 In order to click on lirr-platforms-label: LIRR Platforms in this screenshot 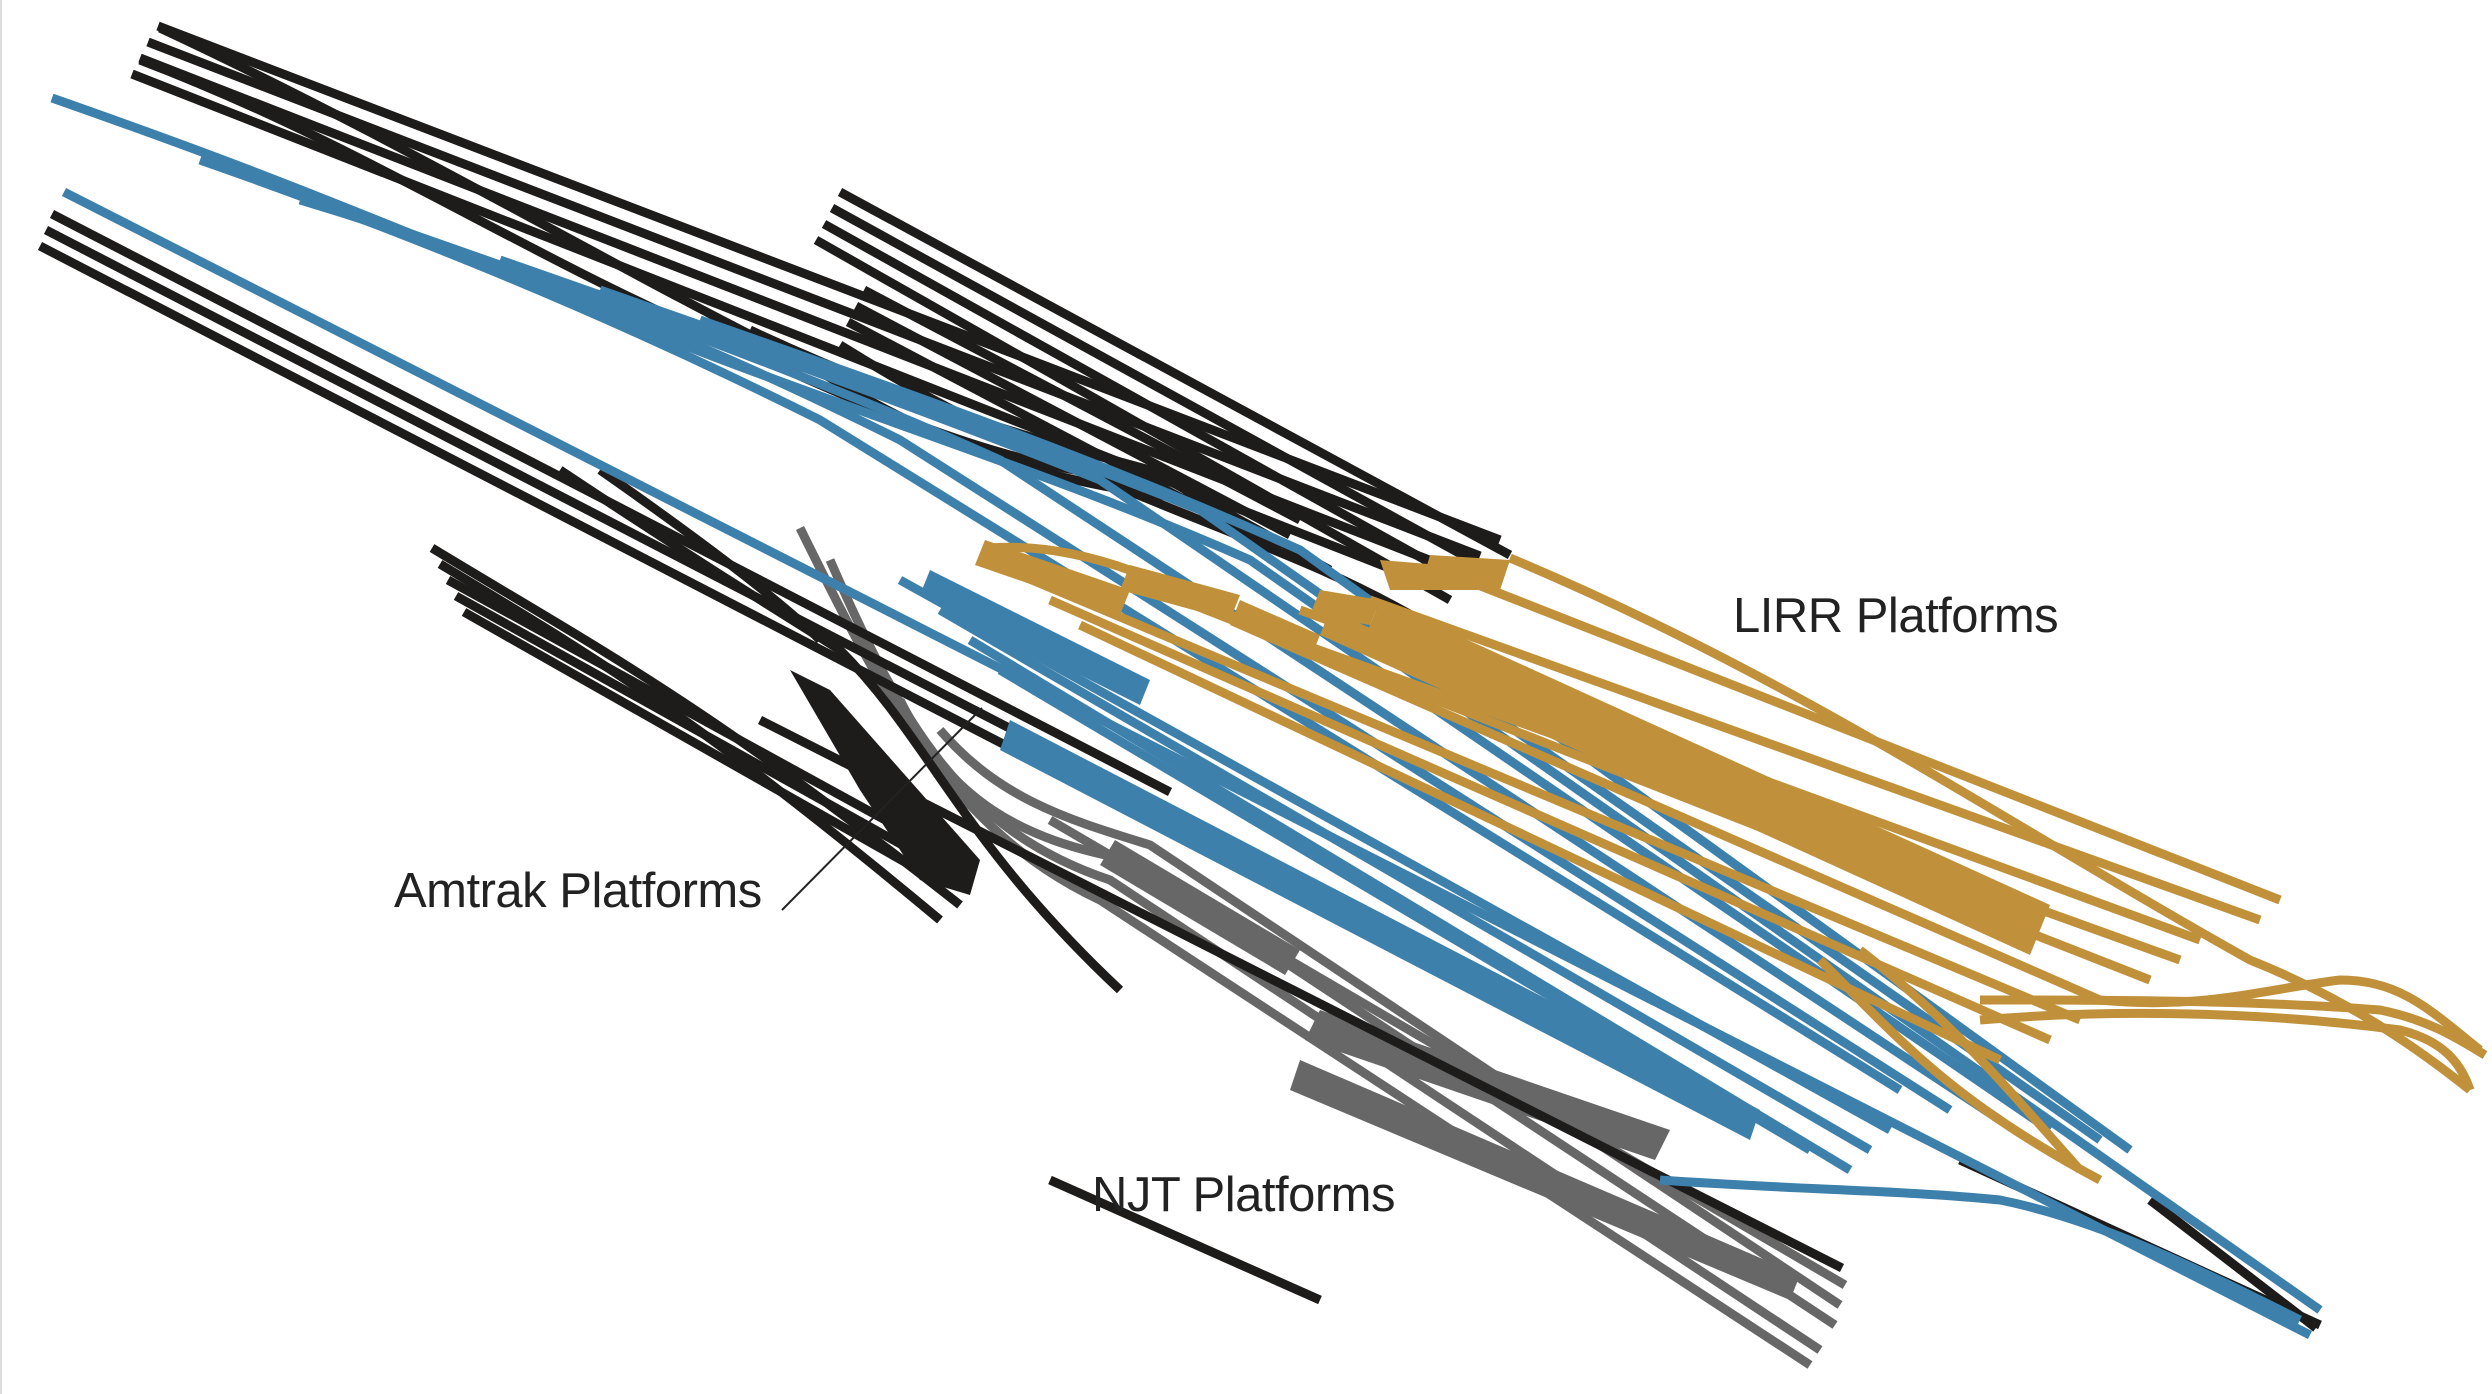, I will do `click(1895, 616)`.